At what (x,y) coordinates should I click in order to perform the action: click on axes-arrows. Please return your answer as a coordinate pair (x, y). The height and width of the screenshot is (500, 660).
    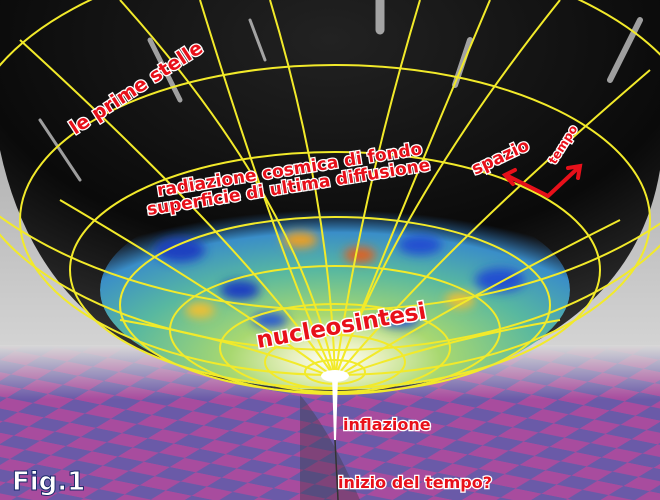
    Looking at the image, I should click on (542, 180).